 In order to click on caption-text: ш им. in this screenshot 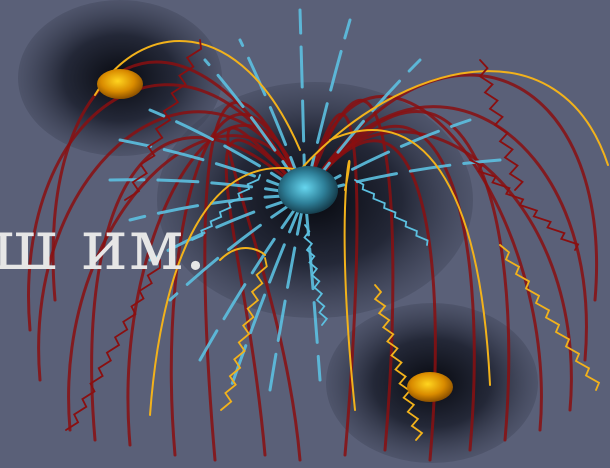, I will do `click(104, 245)`.